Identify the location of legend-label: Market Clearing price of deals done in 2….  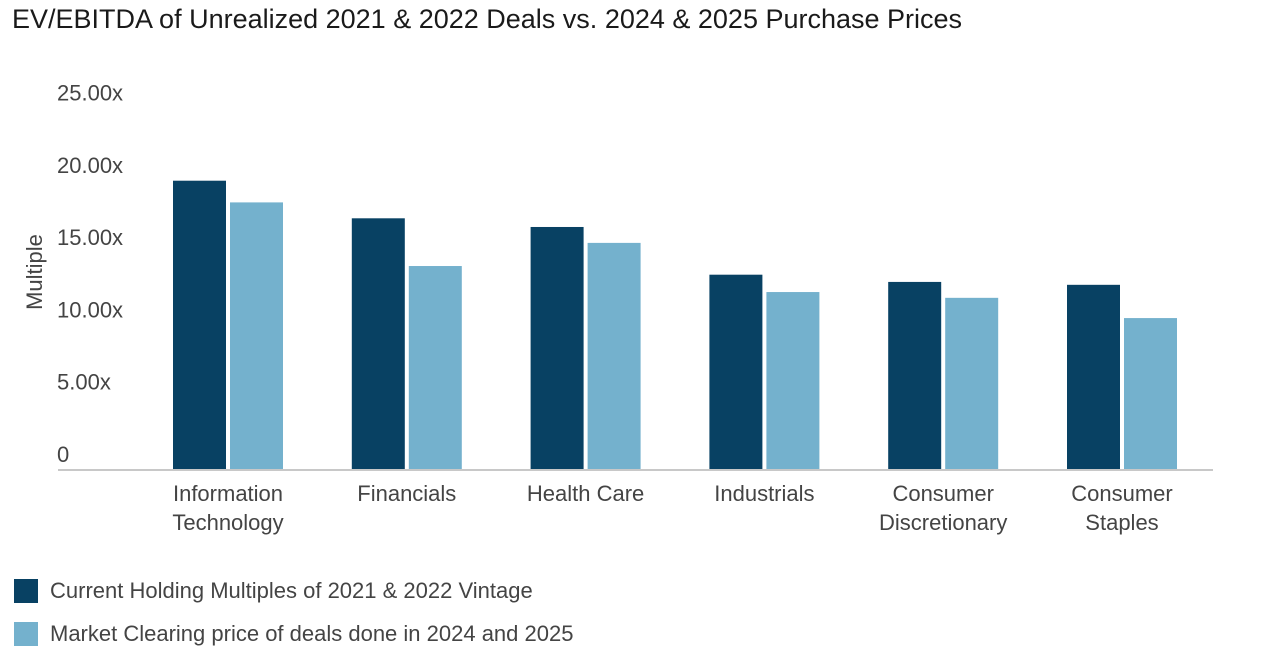
(312, 633).